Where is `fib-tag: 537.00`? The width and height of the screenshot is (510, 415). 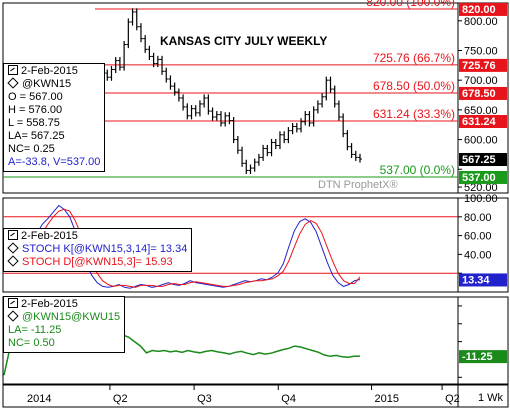 fib-tag: 537.00 is located at coordinates (479, 178).